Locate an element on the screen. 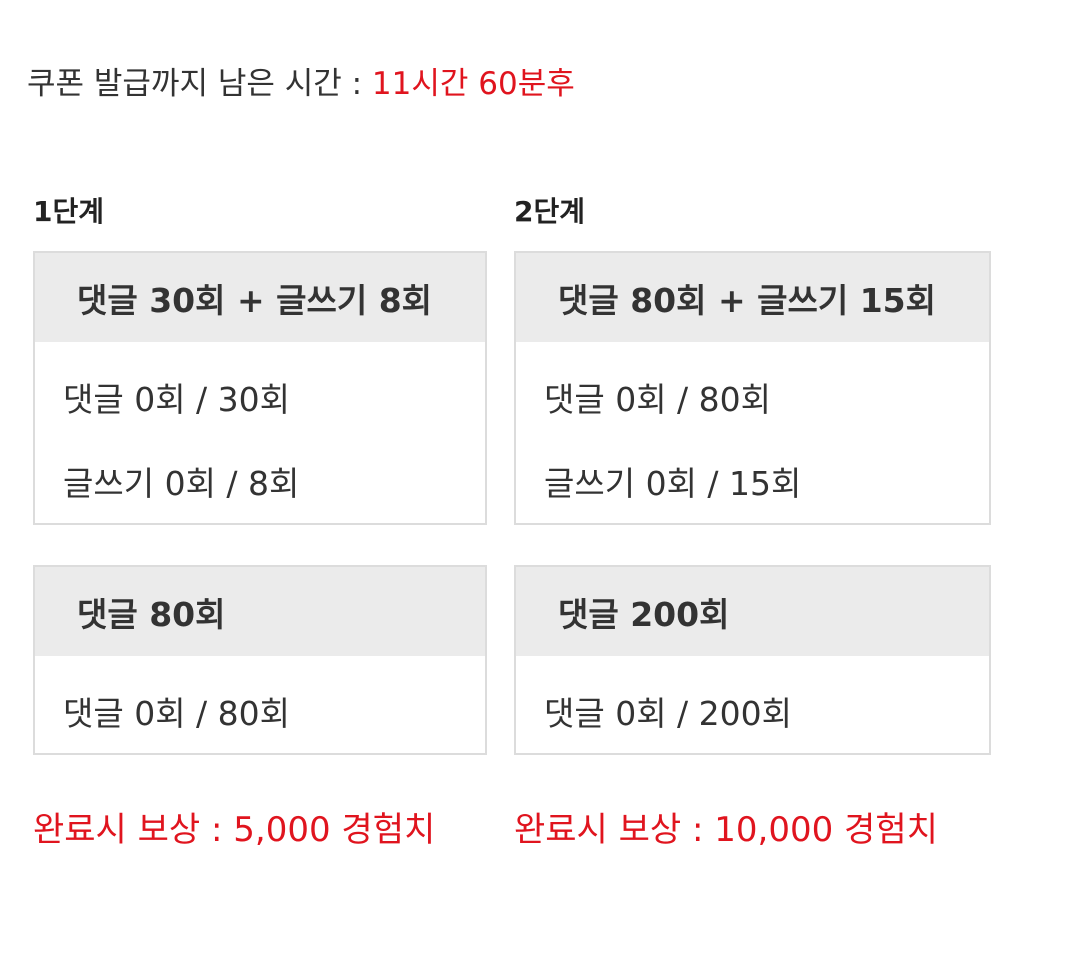 This screenshot has height=968, width=1080. timer-value: 11시간 60분후 is located at coordinates (473, 84).